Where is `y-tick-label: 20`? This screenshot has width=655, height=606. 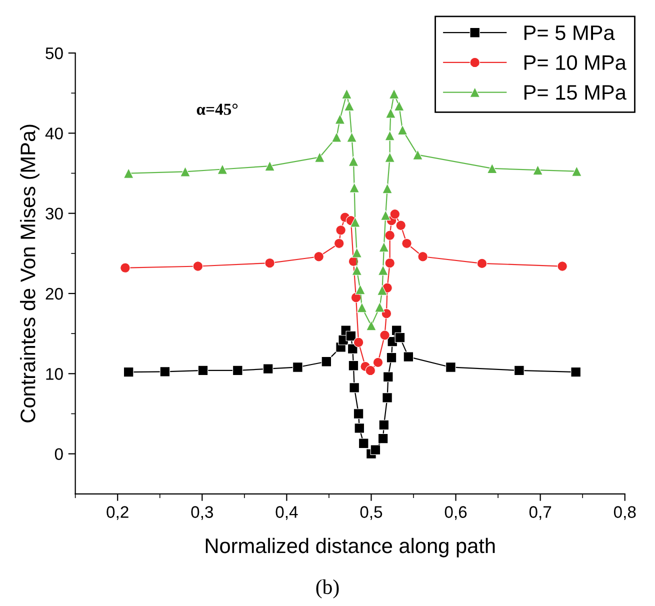
y-tick-label: 20 is located at coordinates (54, 294).